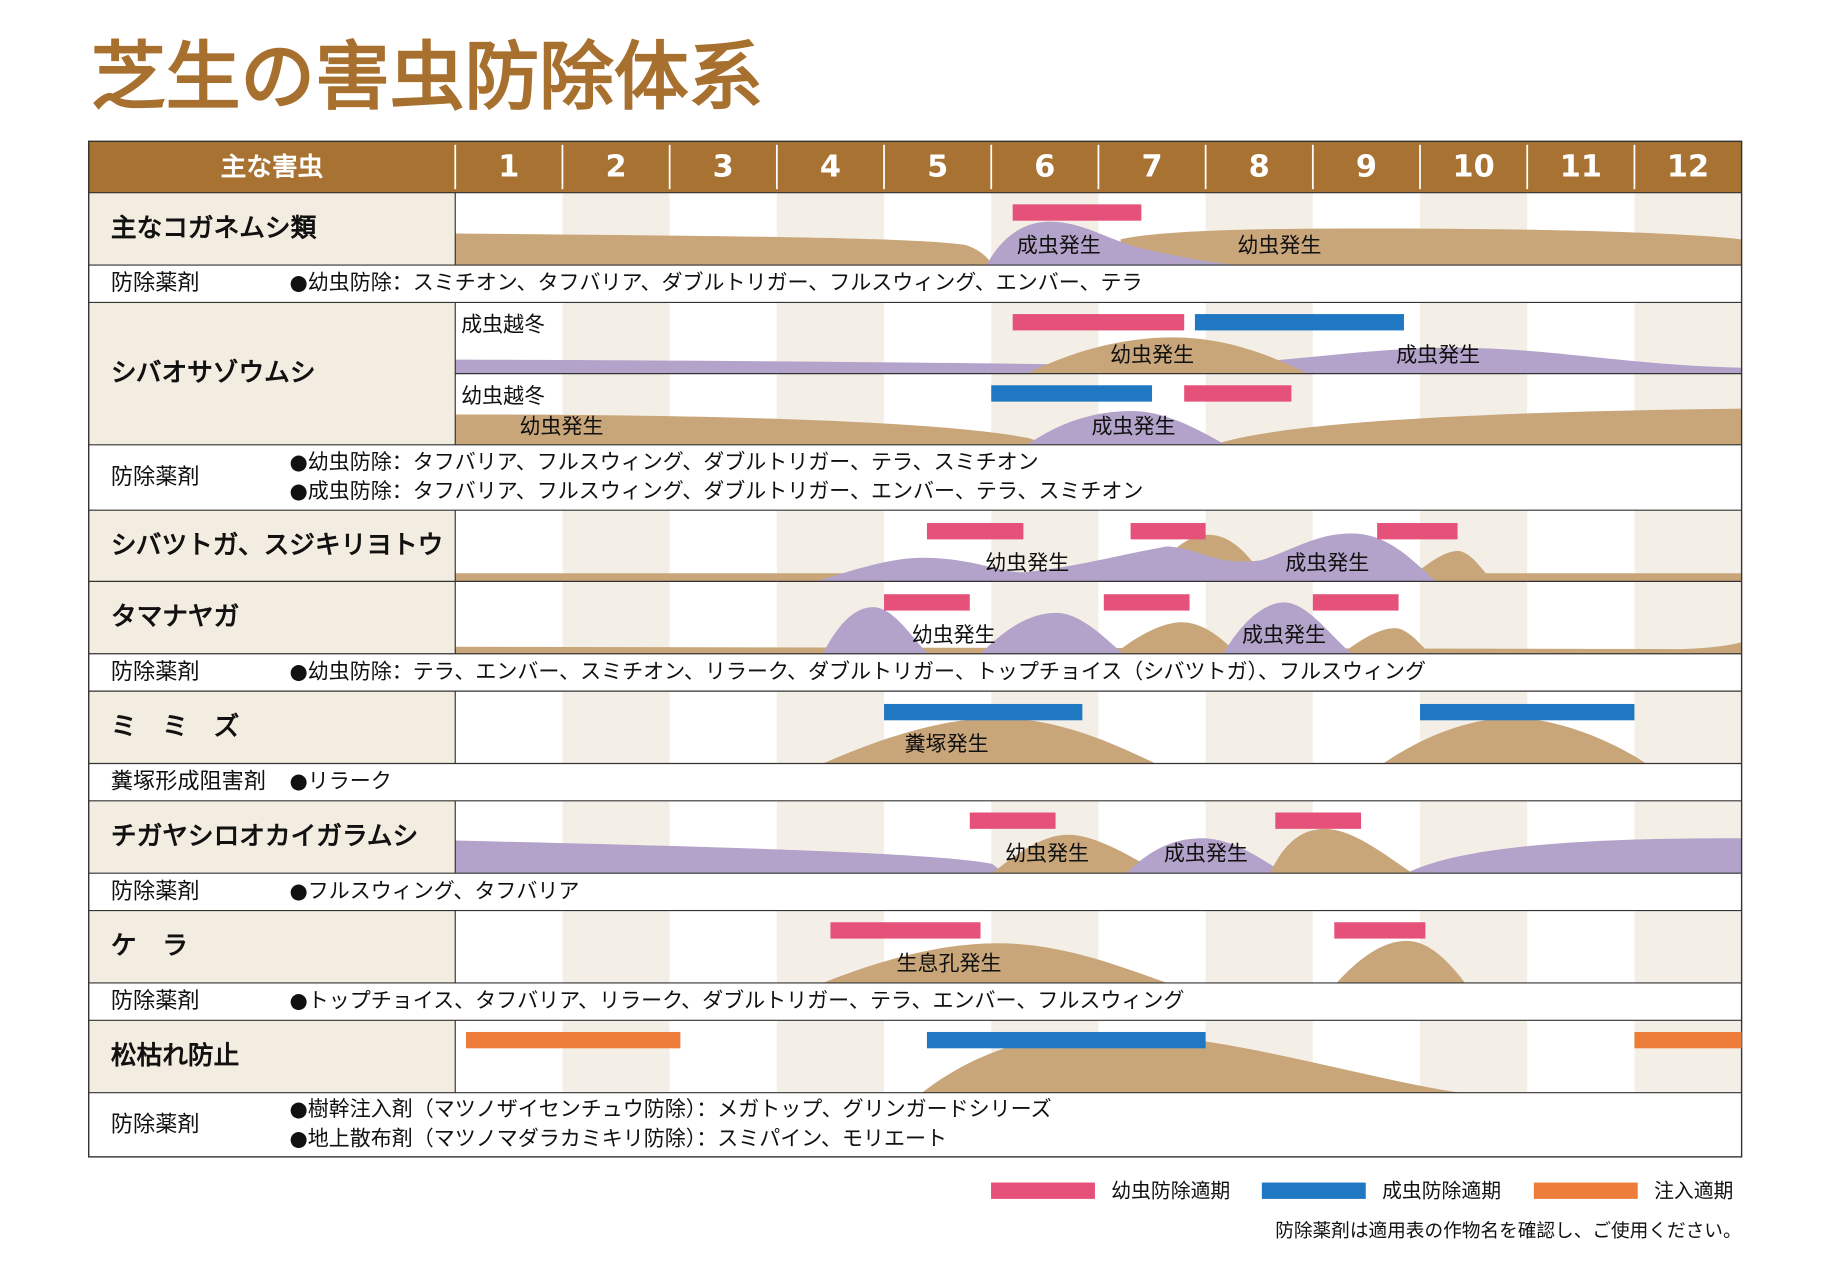 The width and height of the screenshot is (1821, 1276). What do you see at coordinates (508, 167) in the screenshot?
I see `month-label: 1` at bounding box center [508, 167].